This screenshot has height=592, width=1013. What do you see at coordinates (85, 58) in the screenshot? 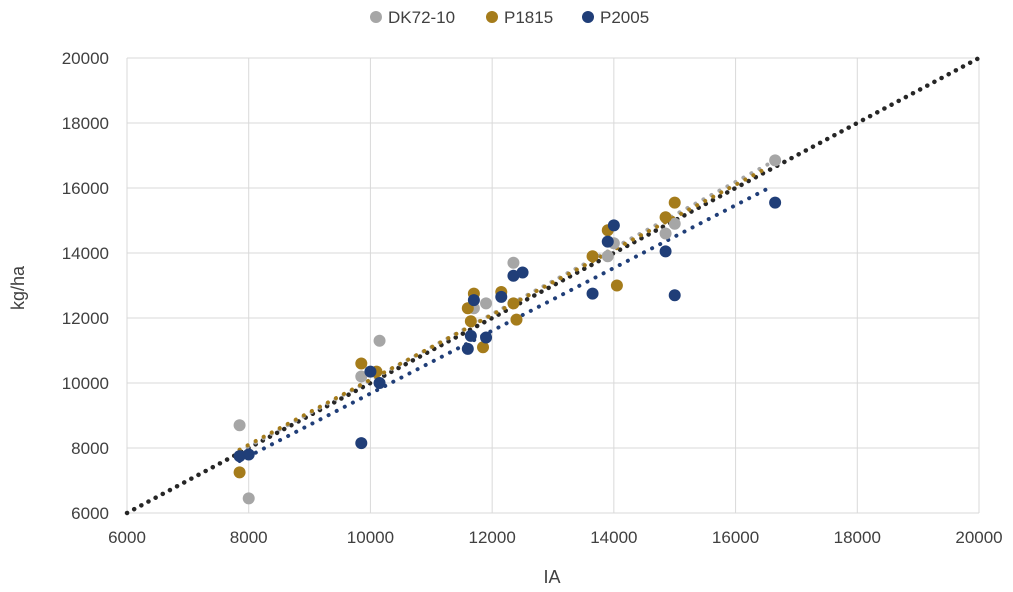
I see `y-tick-label: 20000` at bounding box center [85, 58].